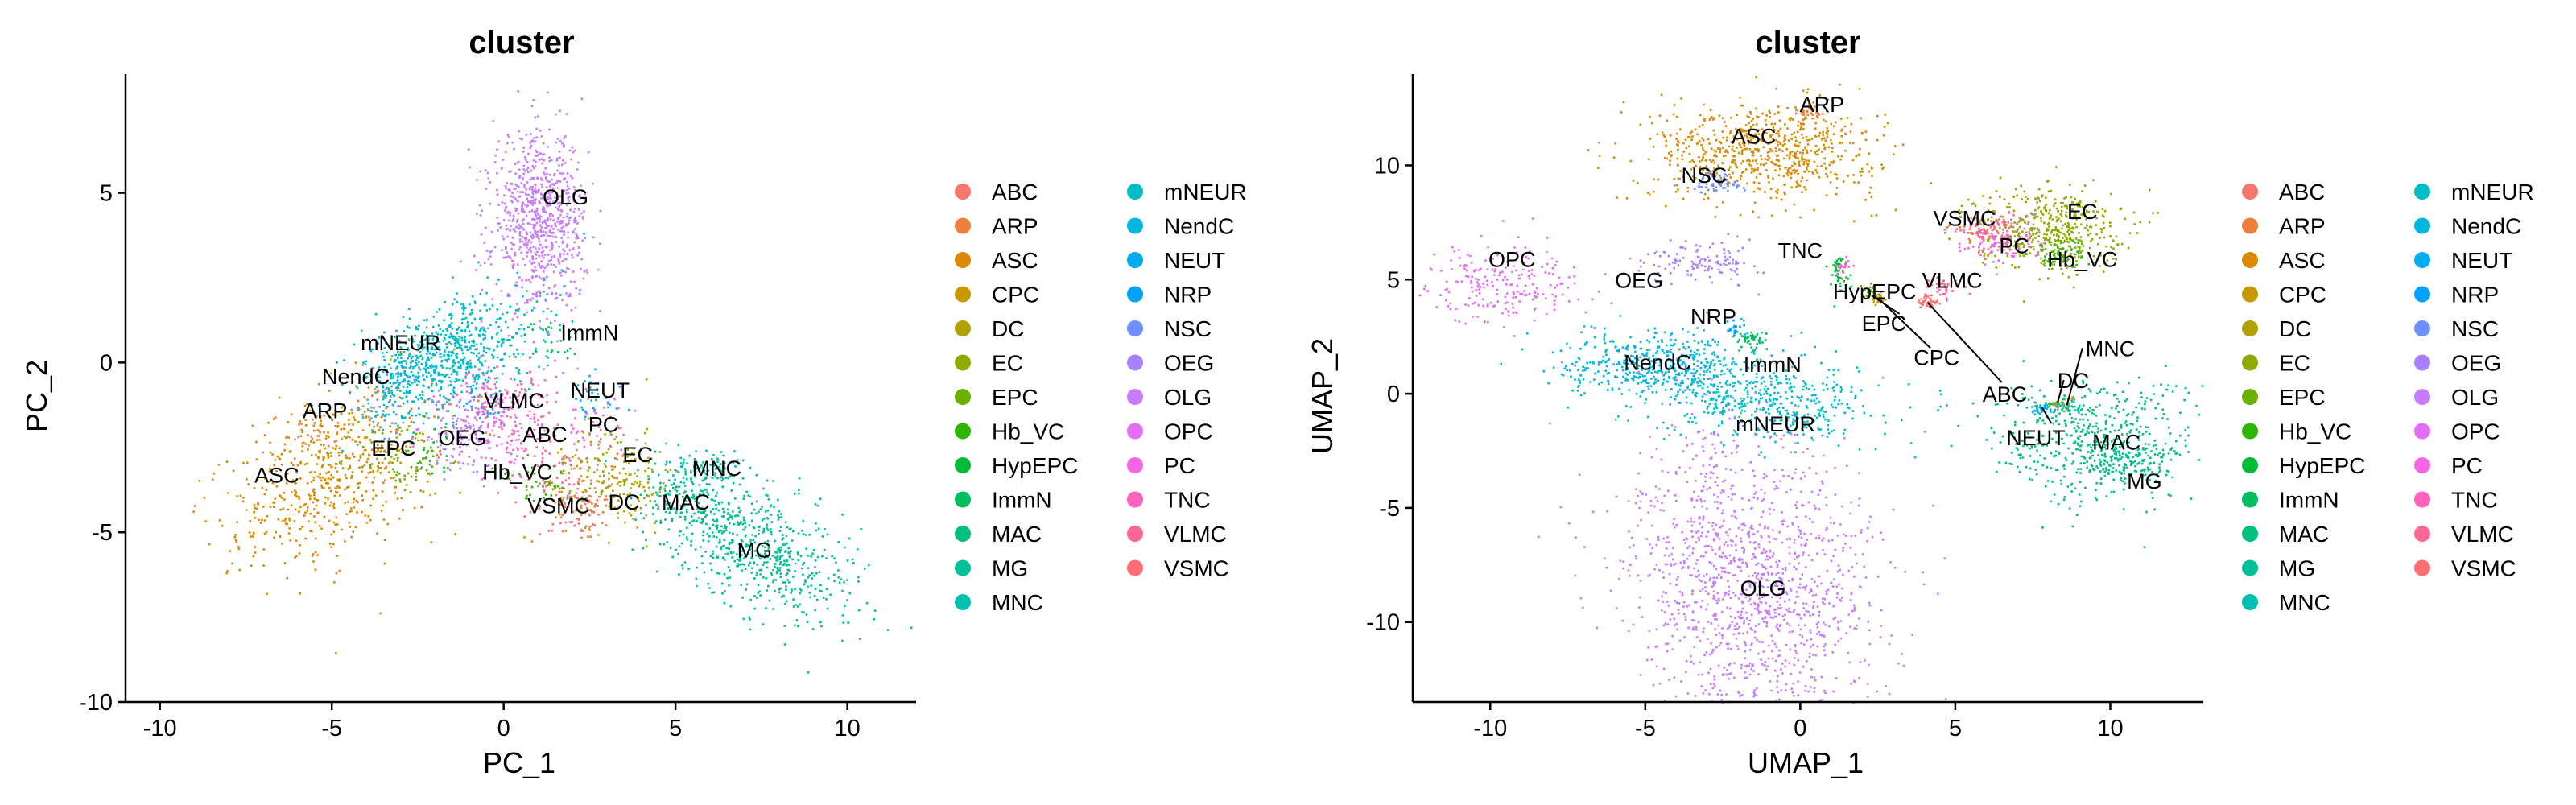 The width and height of the screenshot is (2576, 805). I want to click on umap-title: cluster, so click(1807, 42).